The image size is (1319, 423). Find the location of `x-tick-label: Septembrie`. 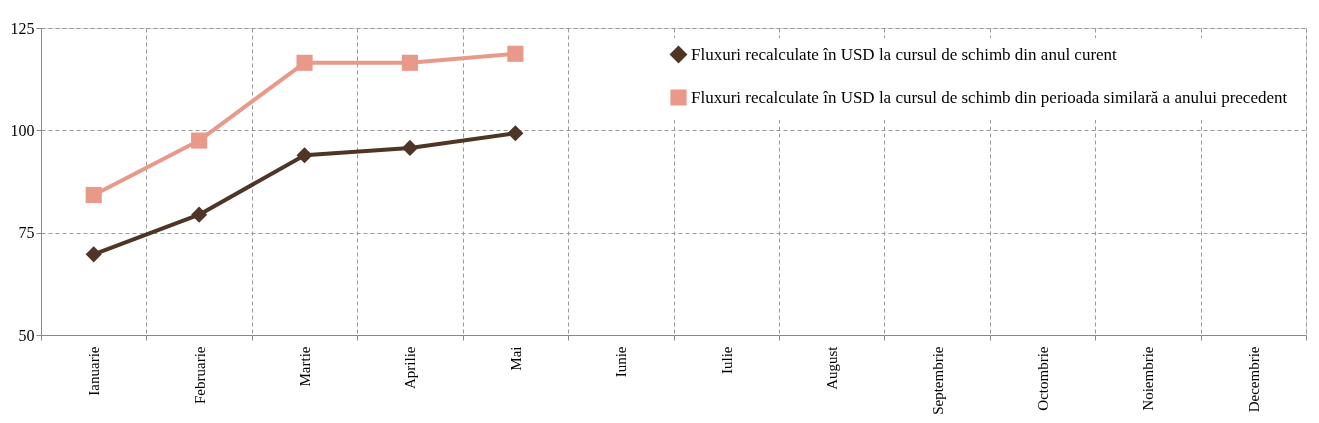

x-tick-label: Septembrie is located at coordinates (937, 380).